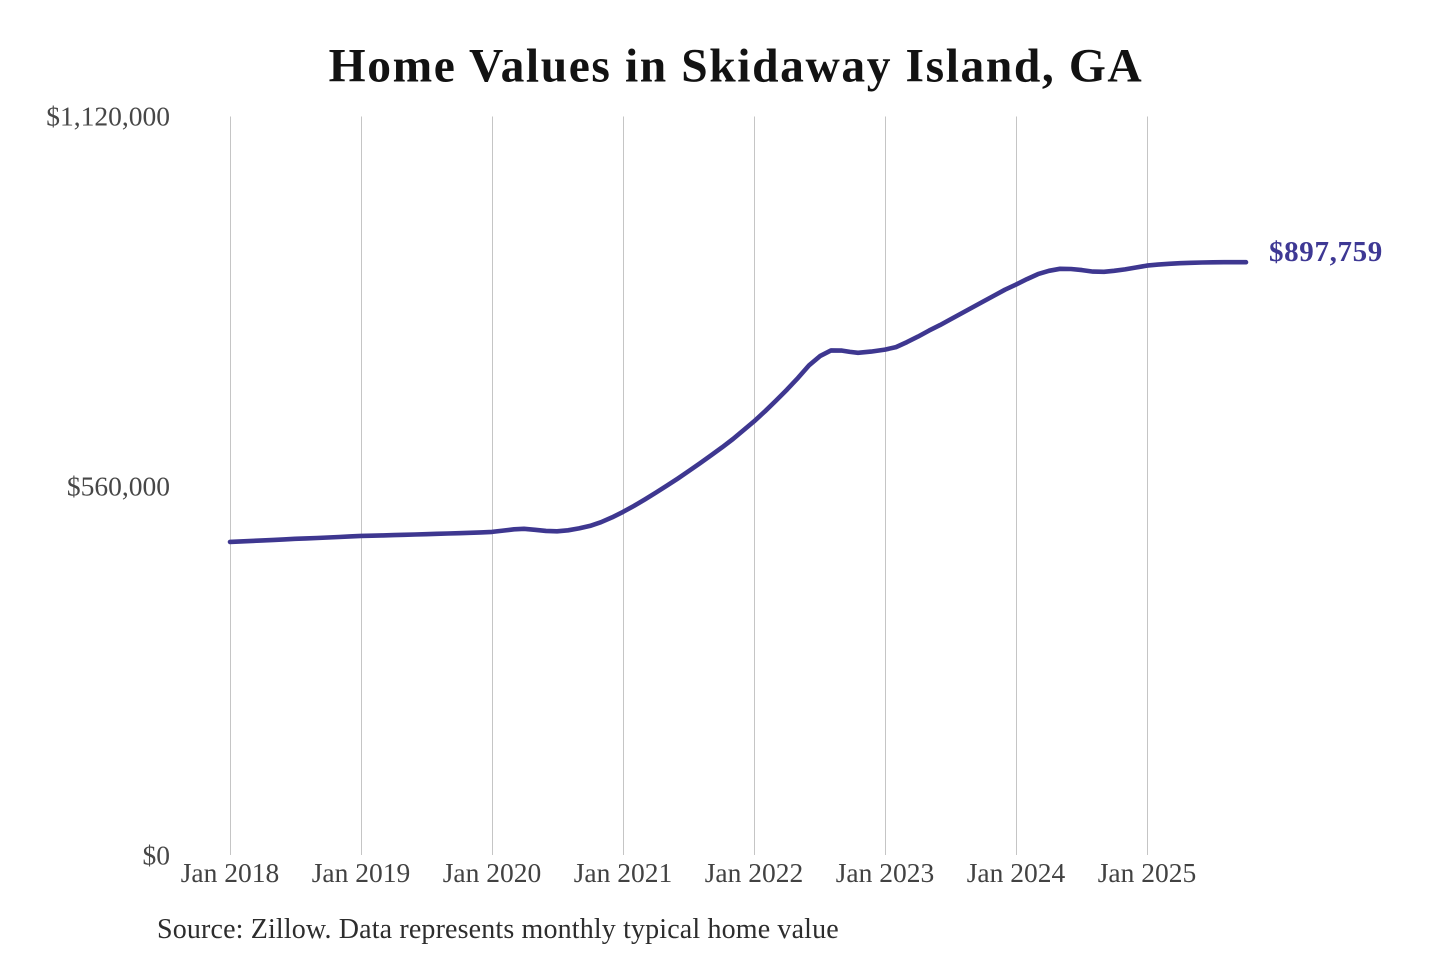  What do you see at coordinates (736, 67) in the screenshot?
I see `svg-text:Home Values in Skidaway Island: Home Values in Skidaway Island, GA` at bounding box center [736, 67].